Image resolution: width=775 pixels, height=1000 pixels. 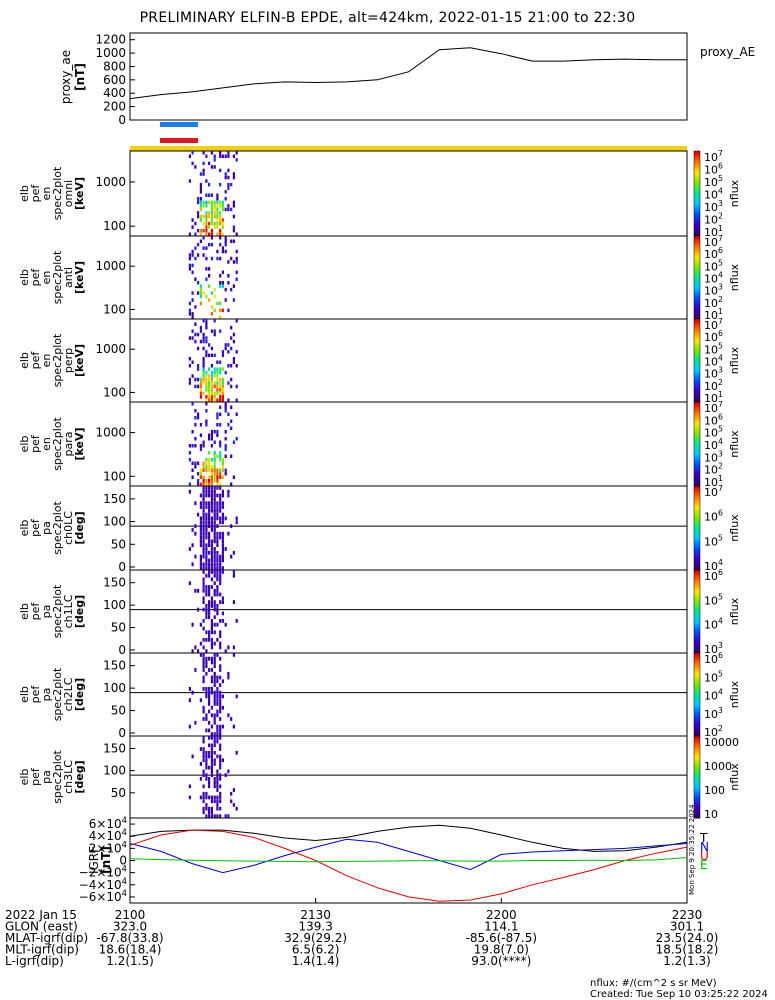 What do you see at coordinates (110, 40) in the screenshot?
I see `ae-ytick-label: 1200` at bounding box center [110, 40].